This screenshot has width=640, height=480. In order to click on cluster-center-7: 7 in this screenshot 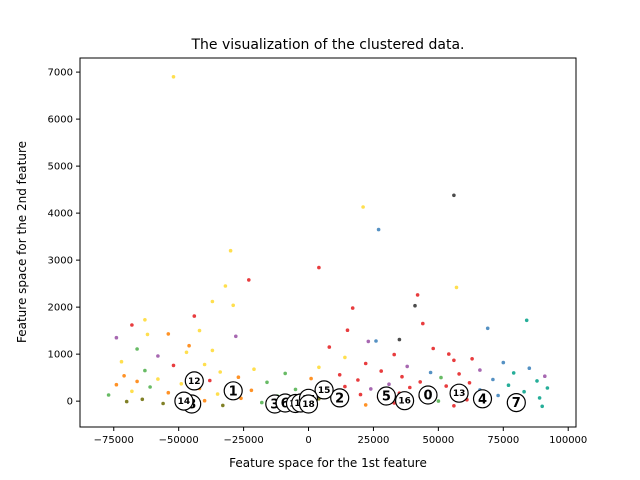, I will do `click(516, 403)`.